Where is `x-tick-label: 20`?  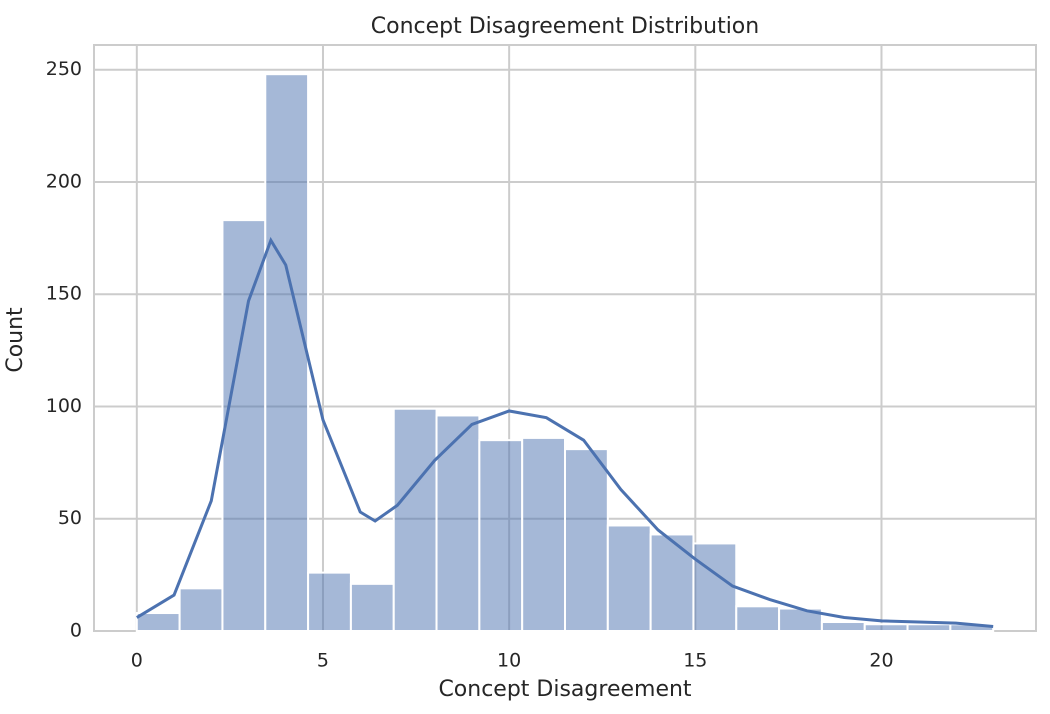
x-tick-label: 20 is located at coordinates (881, 661).